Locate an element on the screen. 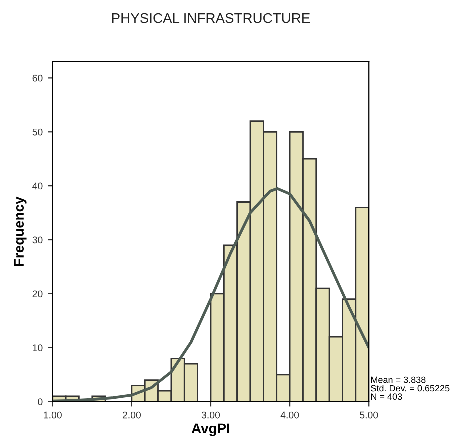 The image size is (472, 446). x-tick-label: 3.00 is located at coordinates (211, 415).